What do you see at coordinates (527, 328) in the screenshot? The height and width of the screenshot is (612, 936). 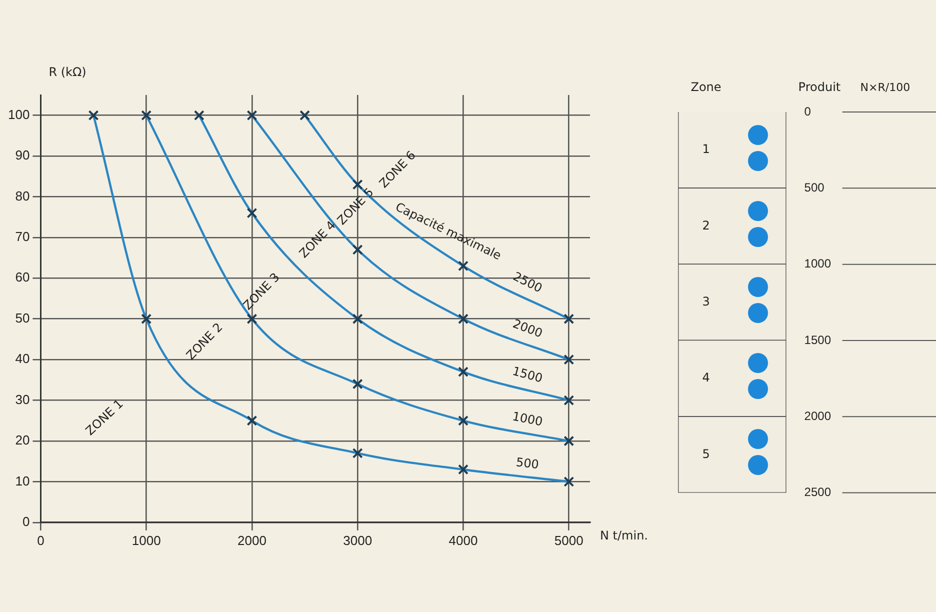 I see `text: 2000` at bounding box center [527, 328].